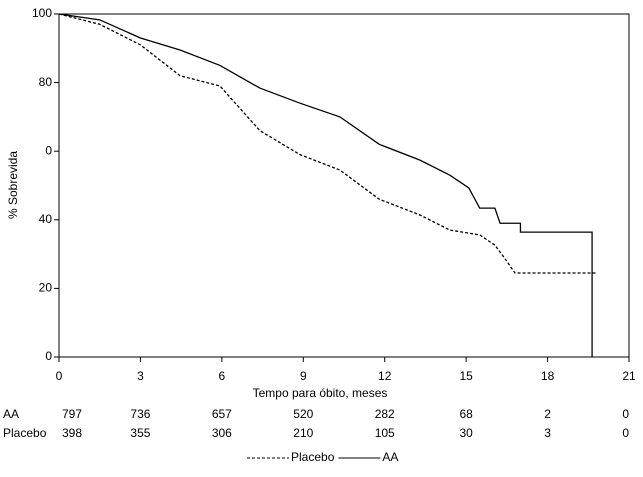 Image resolution: width=643 pixels, height=477 pixels. I want to click on risk-value: 736, so click(140, 414).